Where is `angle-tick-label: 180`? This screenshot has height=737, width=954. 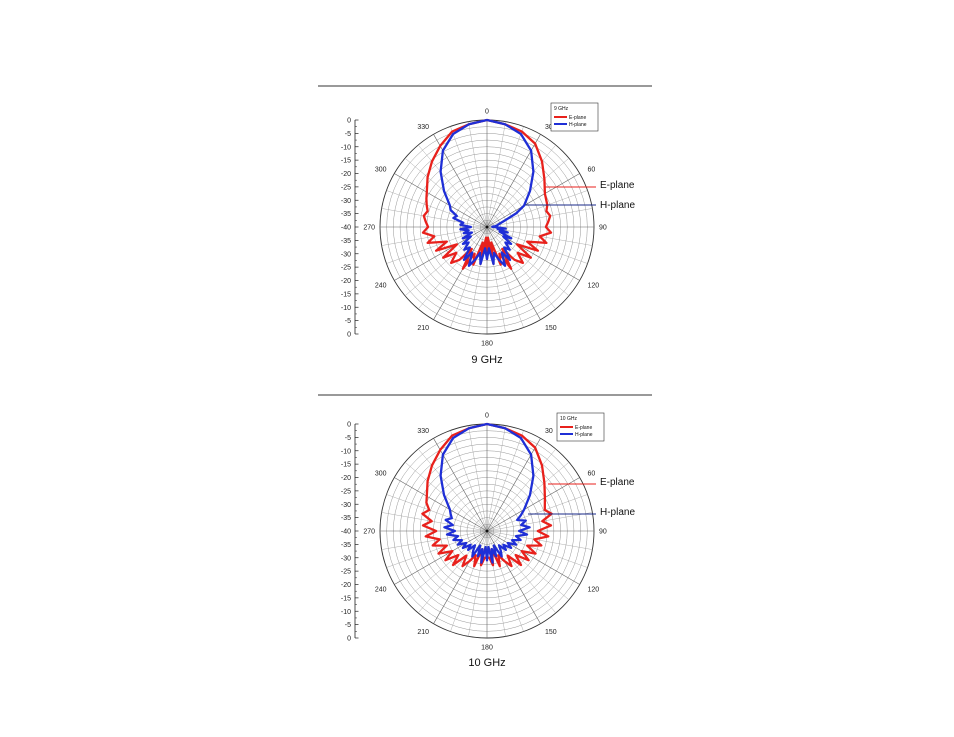 angle-tick-label: 180 is located at coordinates (487, 344).